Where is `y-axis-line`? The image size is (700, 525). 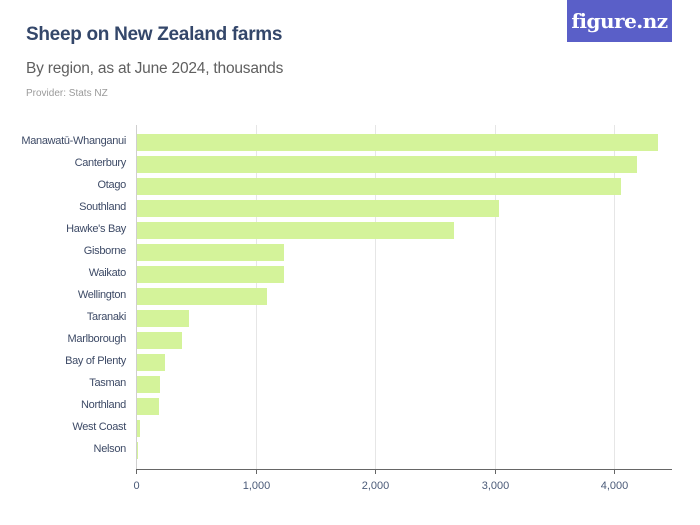 y-axis-line is located at coordinates (136, 297).